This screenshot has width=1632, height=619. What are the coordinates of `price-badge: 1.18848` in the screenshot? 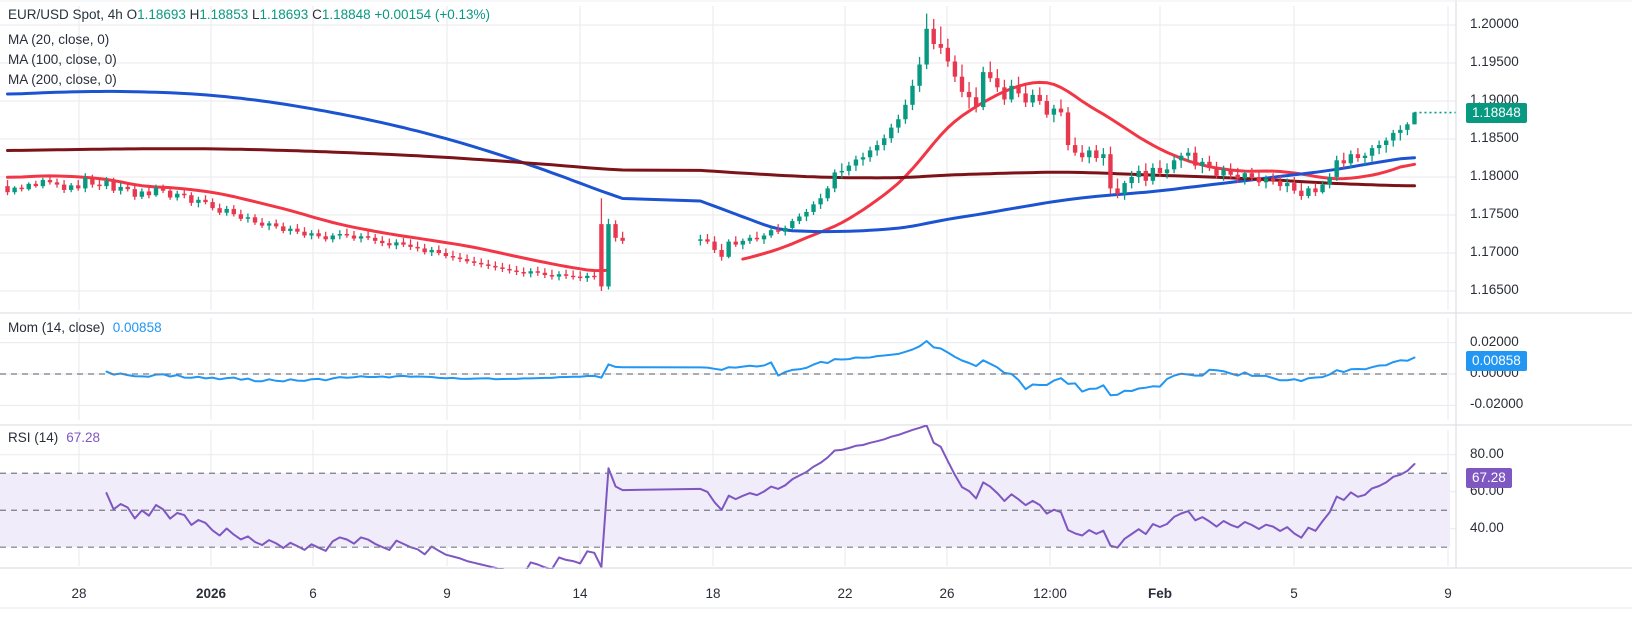 It's located at (1496, 112).